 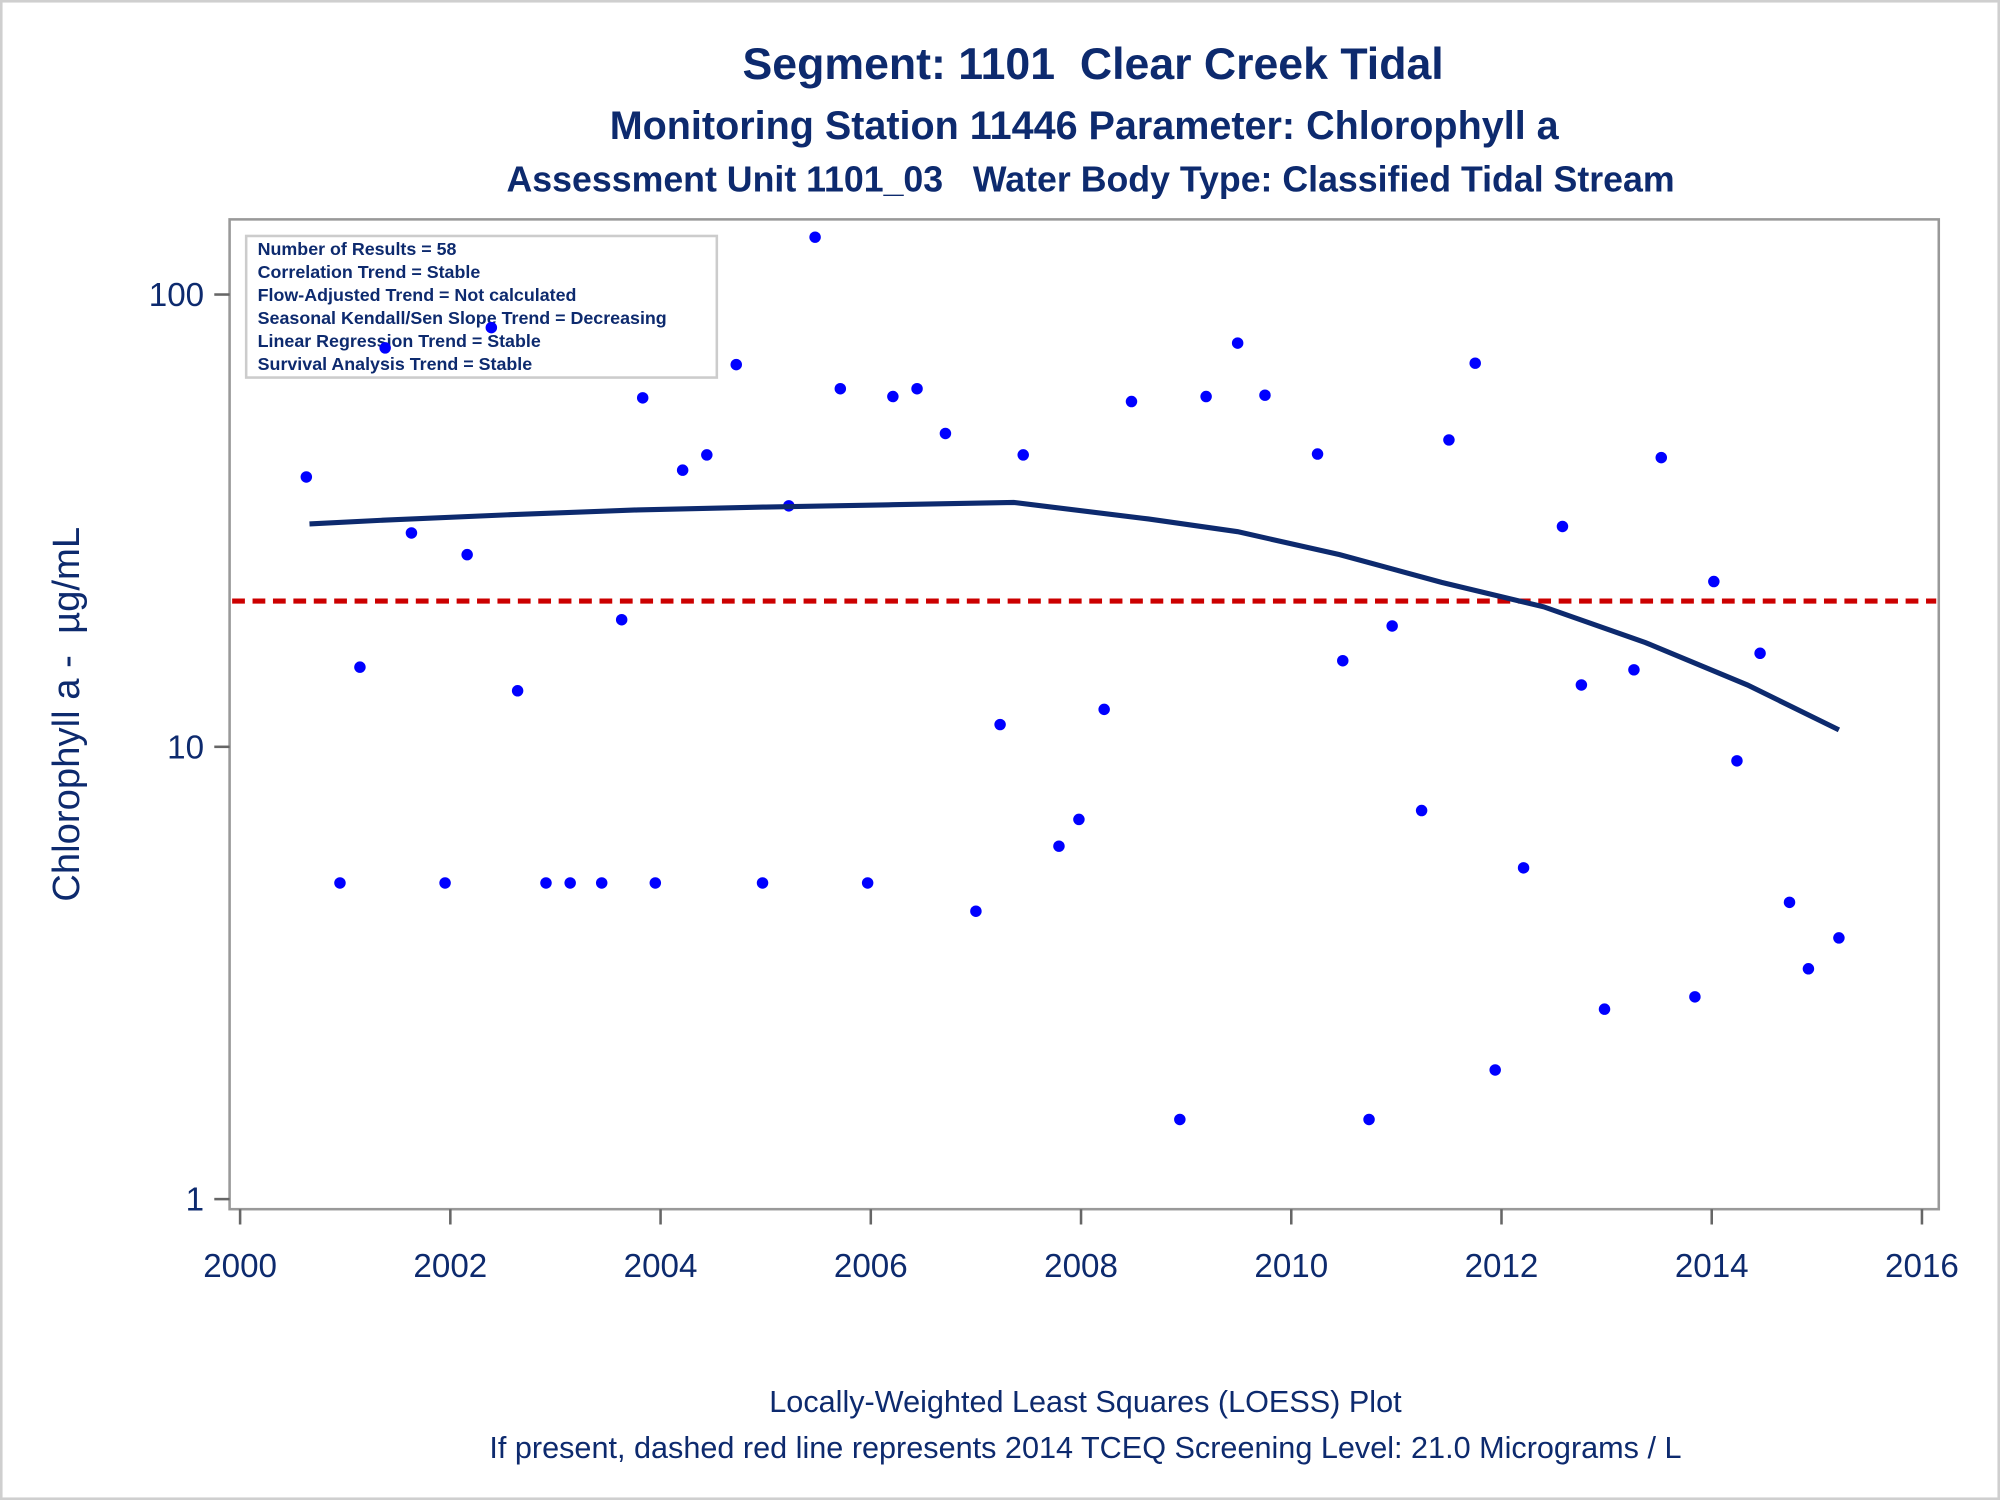 I want to click on x-tick-label: 2006, so click(x=871, y=1266).